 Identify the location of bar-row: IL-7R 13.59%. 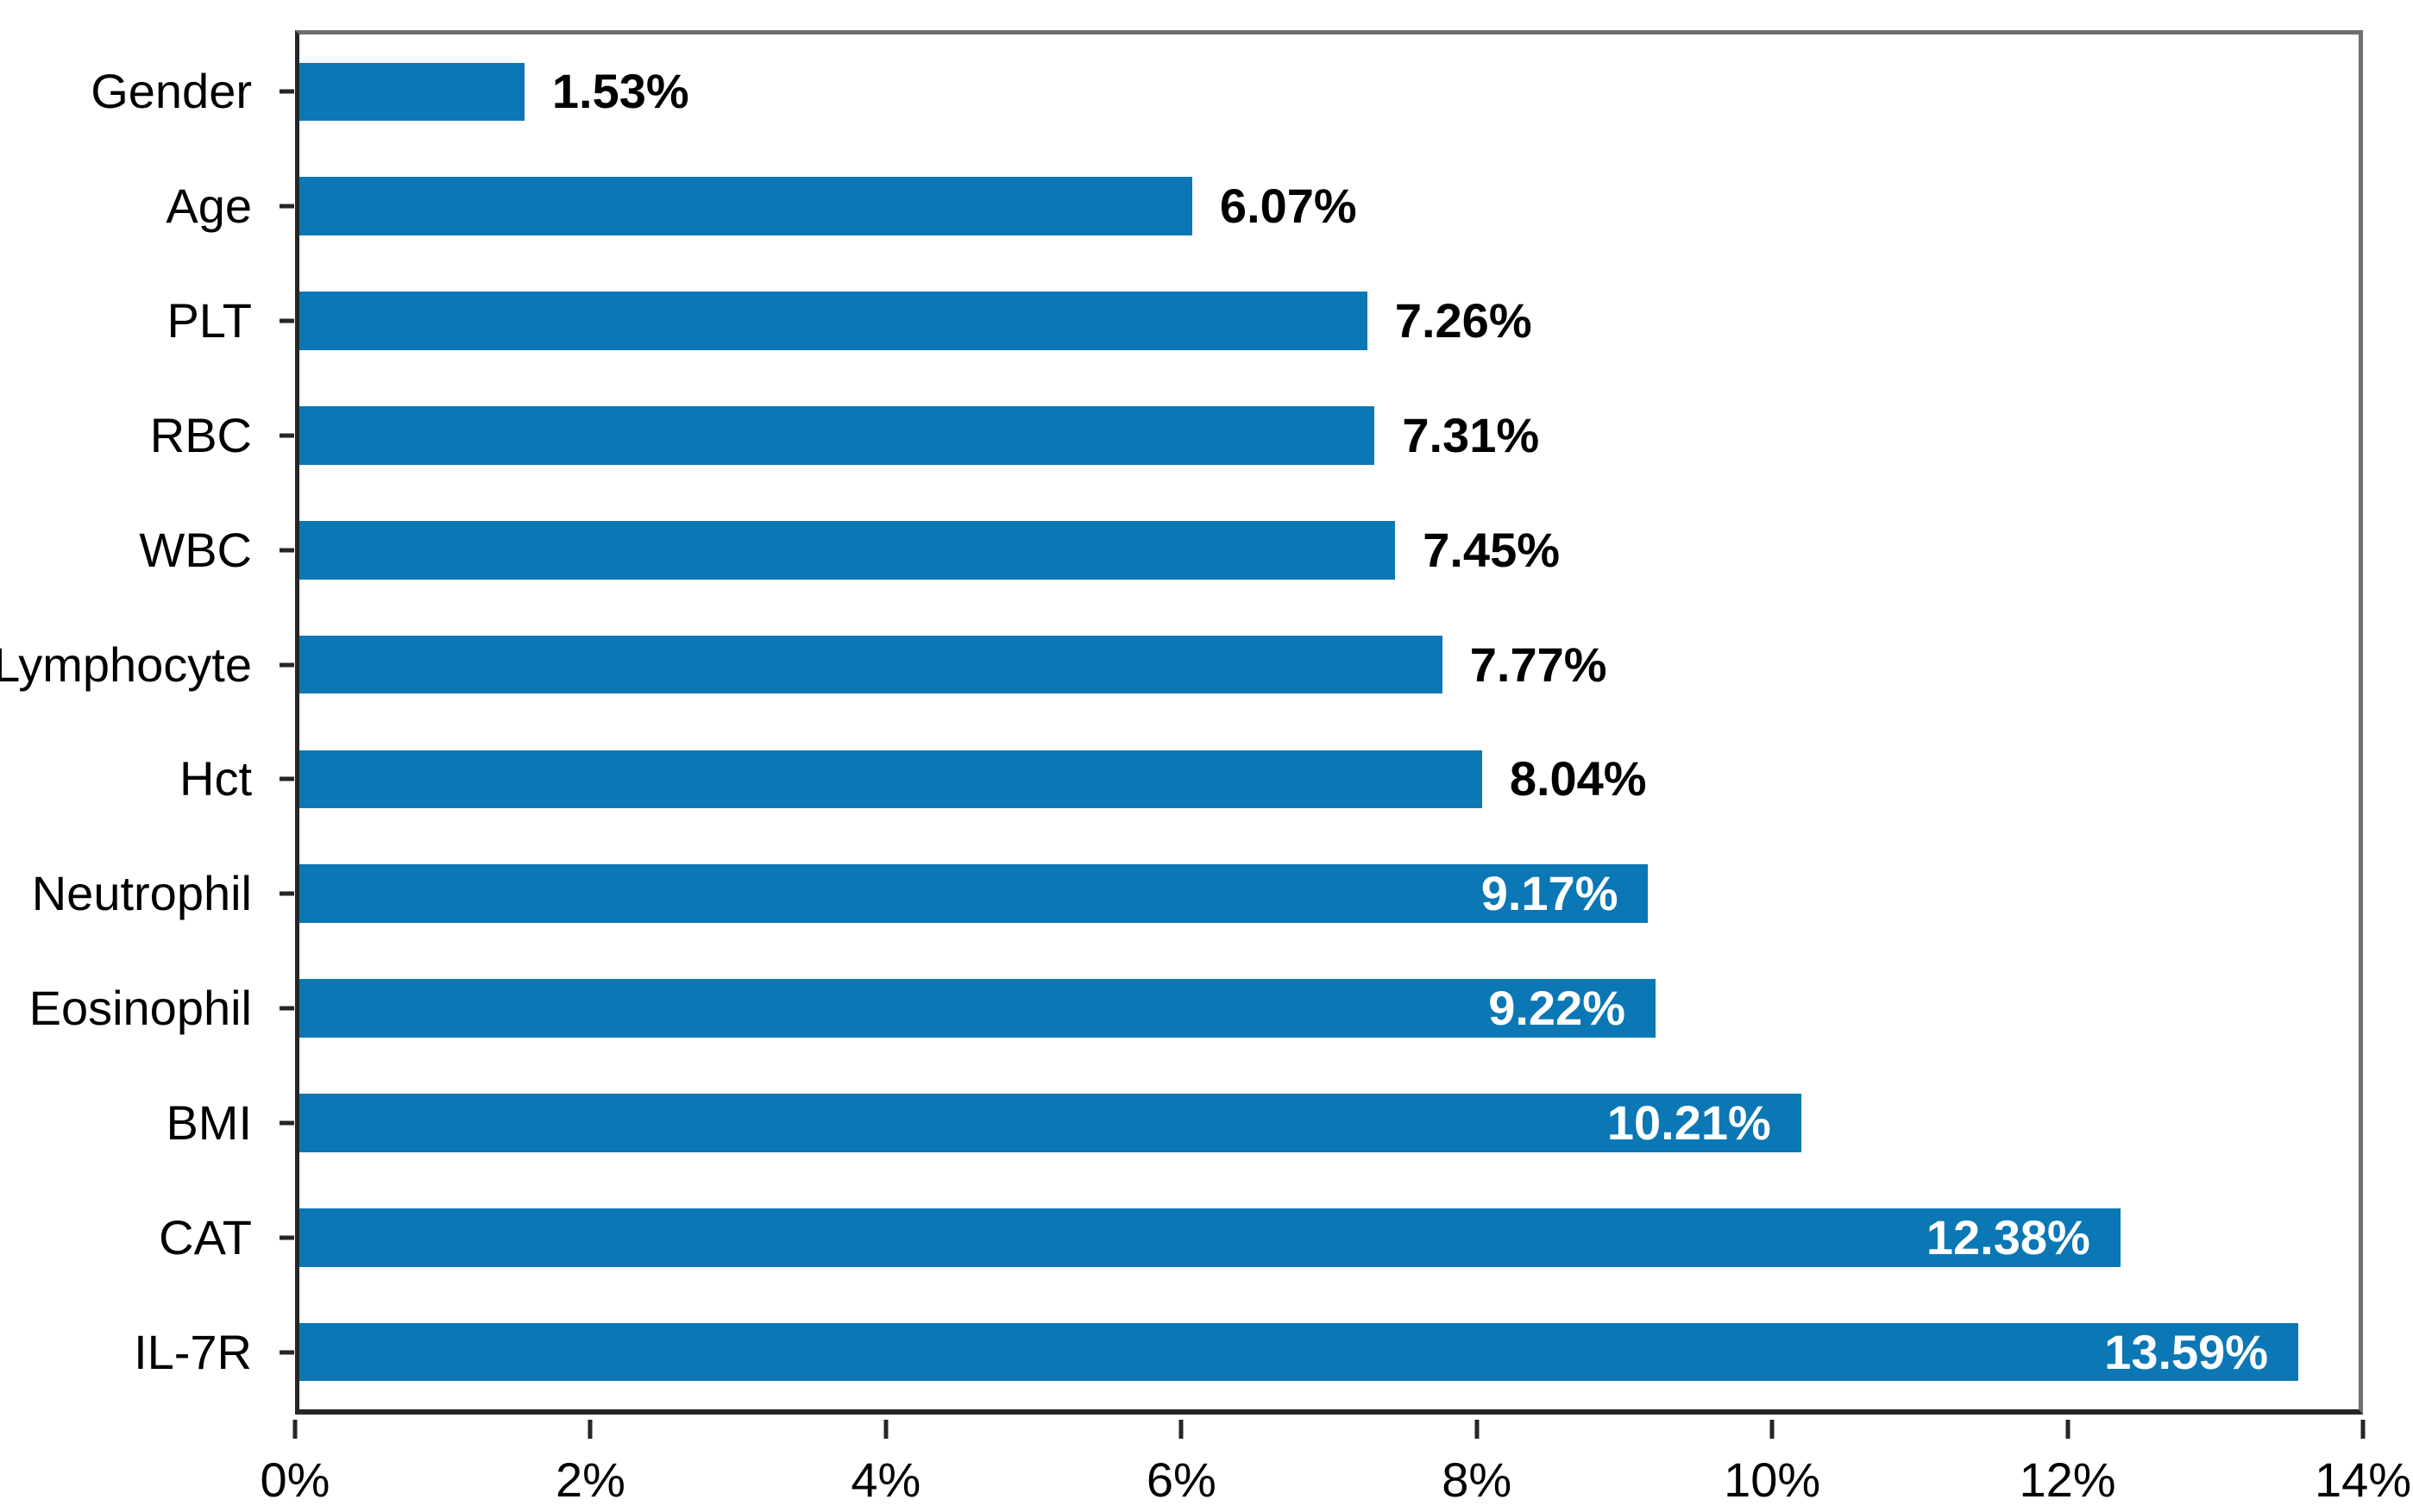
(1246, 1352).